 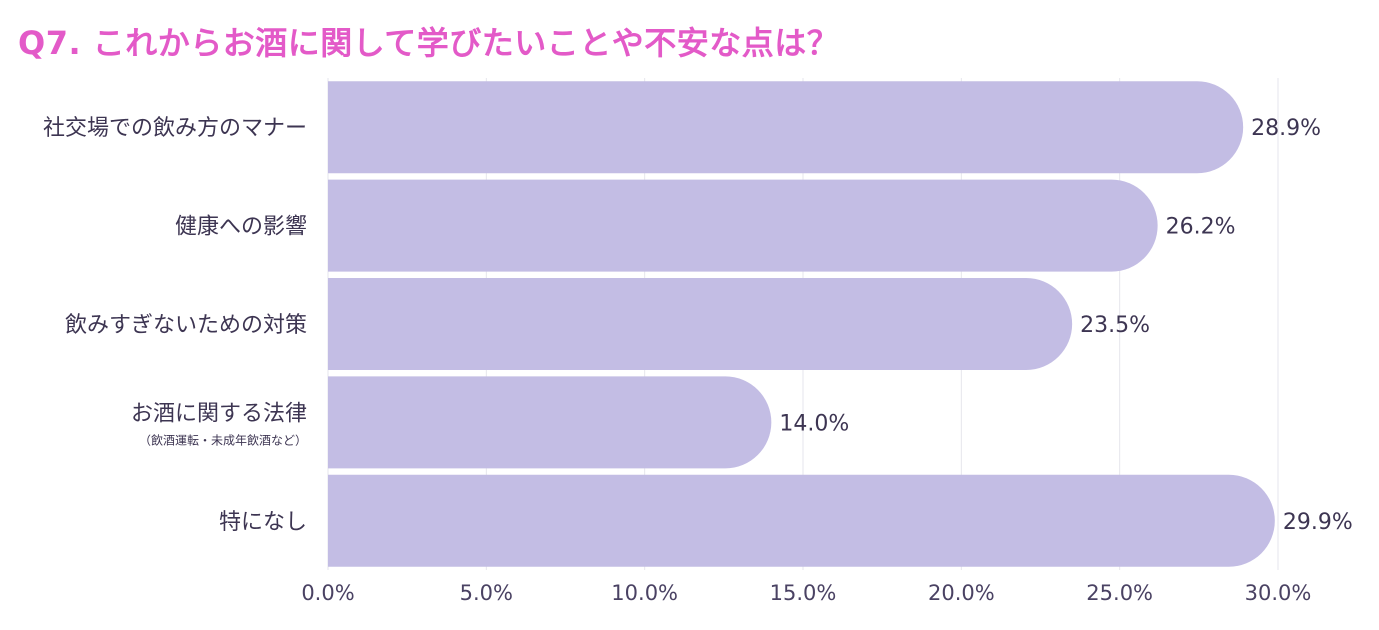 I want to click on bar-value-label: 14.0%, so click(x=814, y=423).